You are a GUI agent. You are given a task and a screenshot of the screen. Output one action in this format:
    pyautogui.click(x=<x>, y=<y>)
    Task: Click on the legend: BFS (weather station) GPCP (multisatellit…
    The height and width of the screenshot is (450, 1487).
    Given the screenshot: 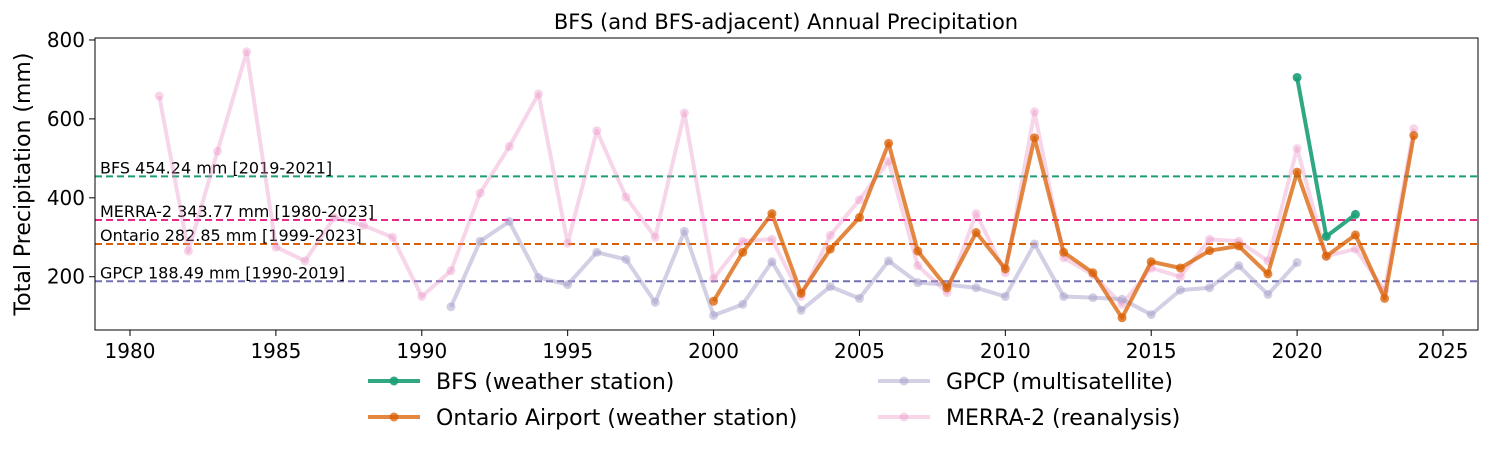 What is the action you would take?
    pyautogui.click(x=774, y=400)
    